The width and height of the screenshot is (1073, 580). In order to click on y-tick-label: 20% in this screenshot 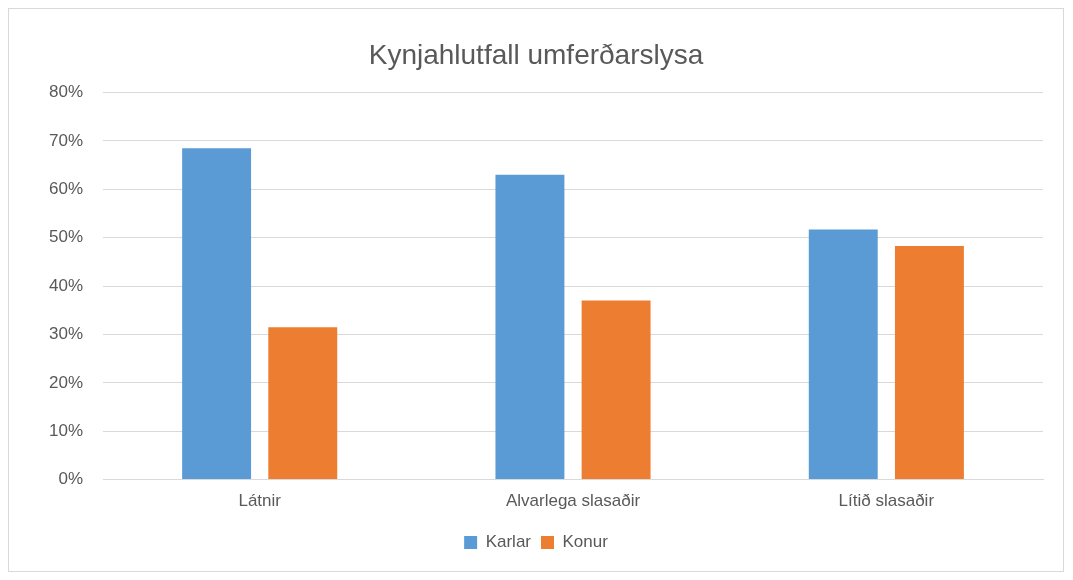, I will do `click(66, 382)`.